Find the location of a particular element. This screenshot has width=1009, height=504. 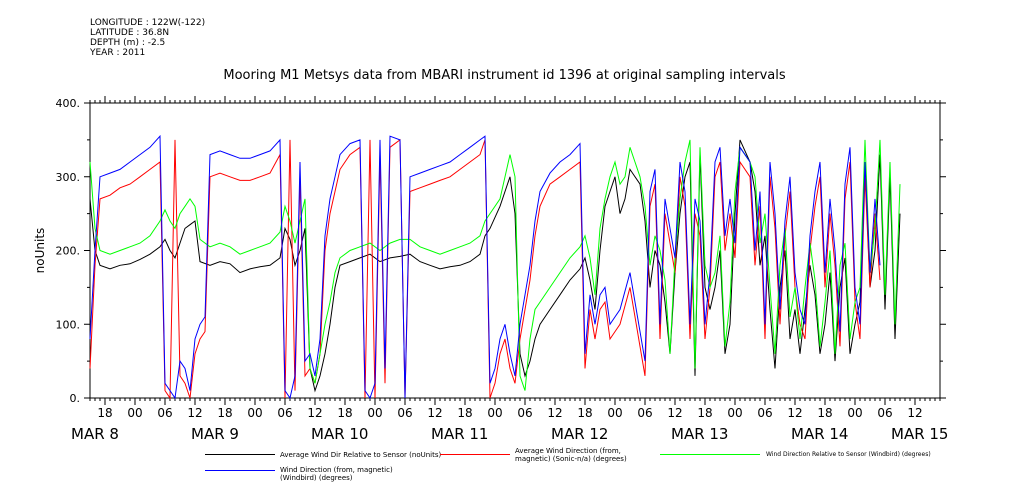

legend-swatch-red is located at coordinates (475, 454).